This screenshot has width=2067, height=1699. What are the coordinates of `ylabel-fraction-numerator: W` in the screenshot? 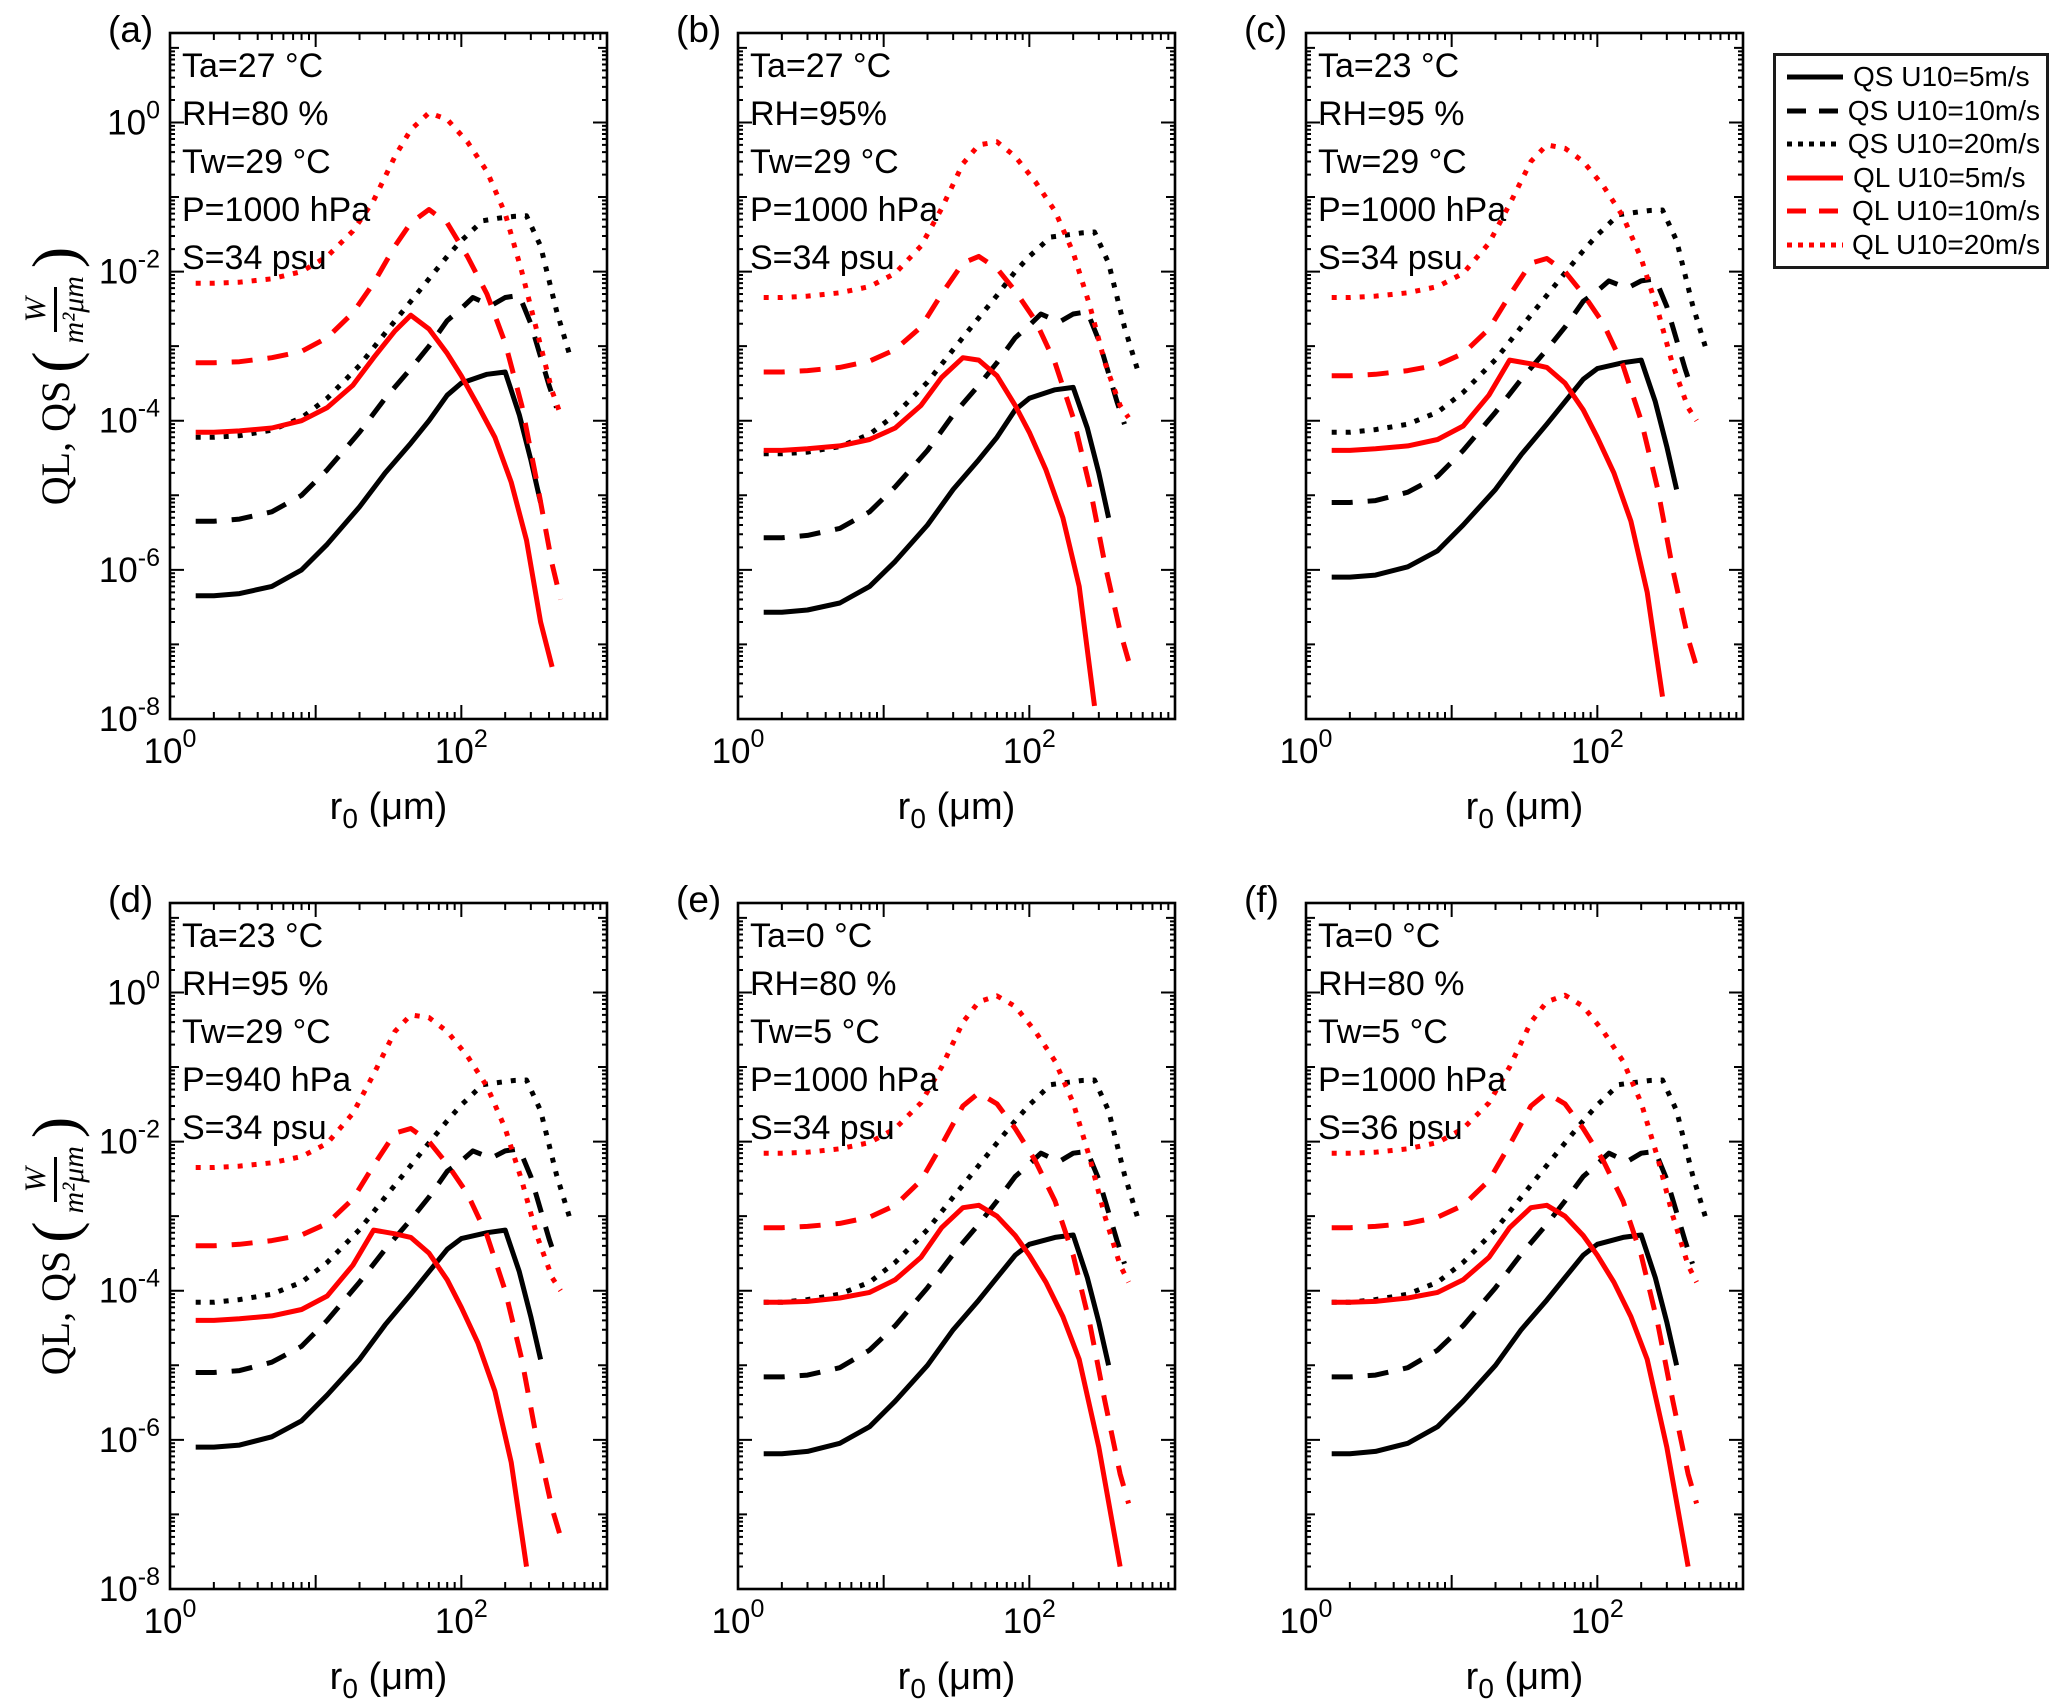 It's located at (38, 1180).